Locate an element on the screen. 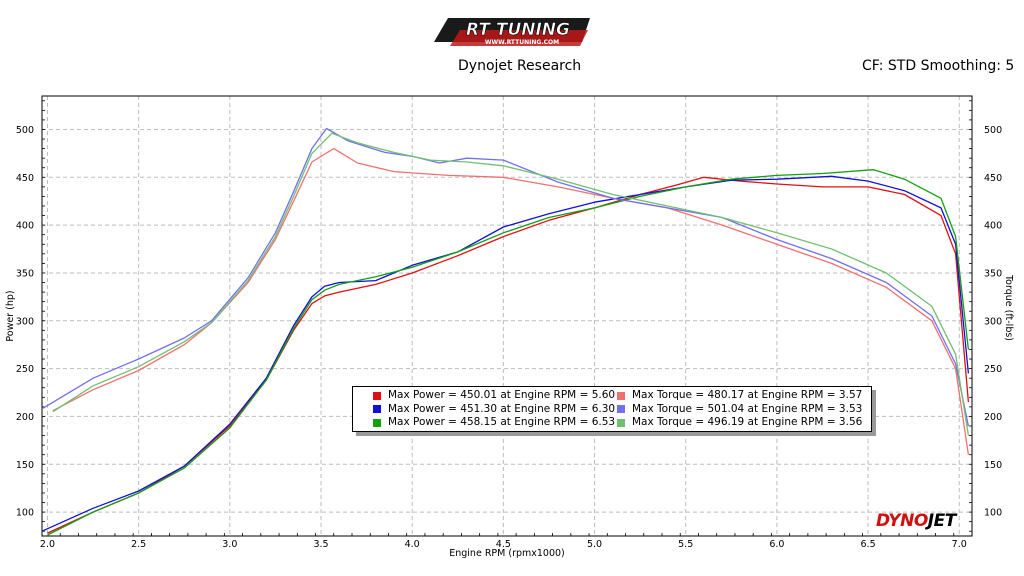  y-tick-label: 100 is located at coordinates (25, 513).